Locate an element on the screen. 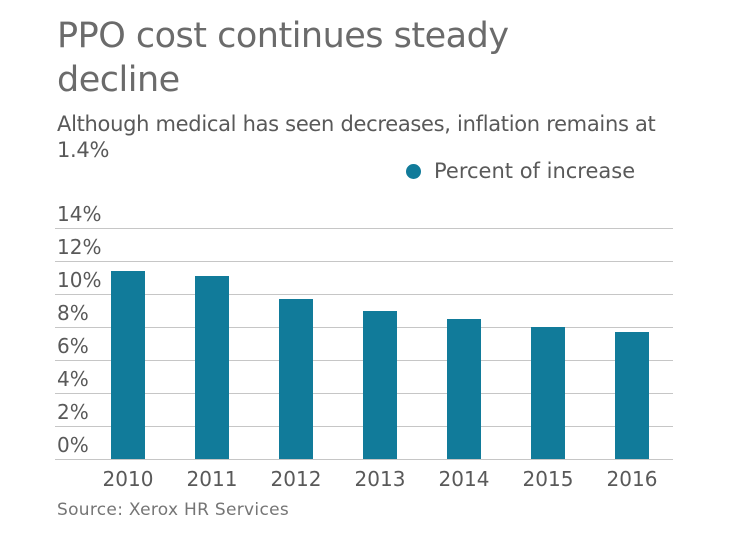 The width and height of the screenshot is (740, 544). x-tick-label-2012: 2012 is located at coordinates (296, 479).